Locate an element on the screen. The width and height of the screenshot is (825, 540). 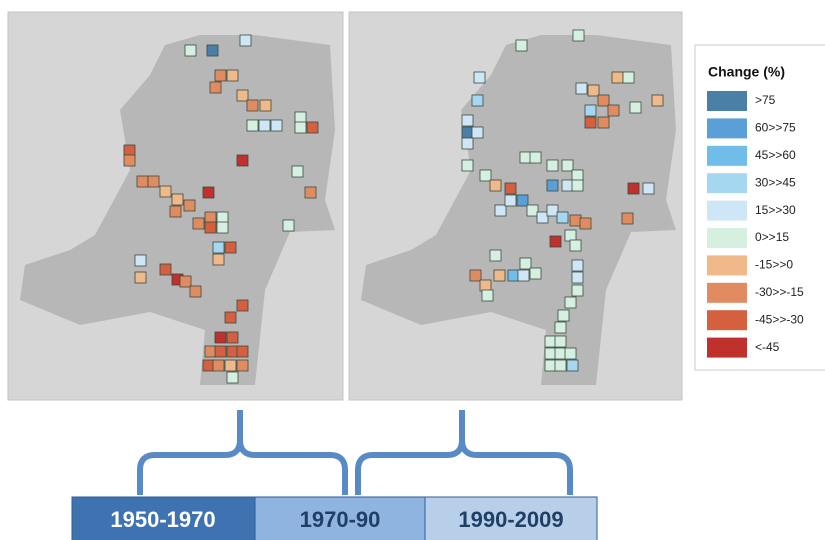
legend-label: 45>>60 is located at coordinates (775, 155).